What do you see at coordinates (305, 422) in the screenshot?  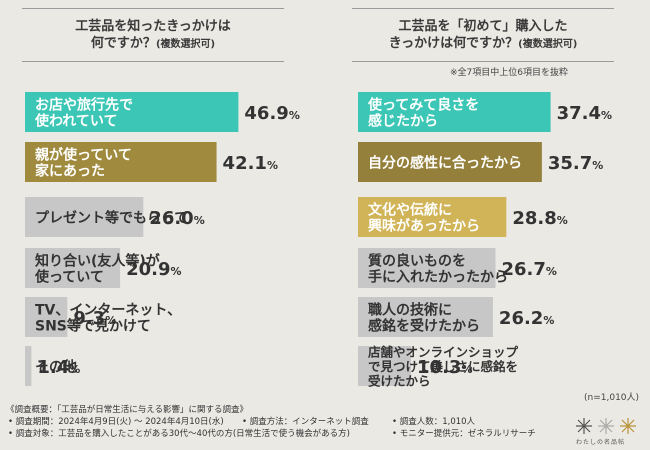 I see `survey-method: • 調査方法：インターネット調査` at bounding box center [305, 422].